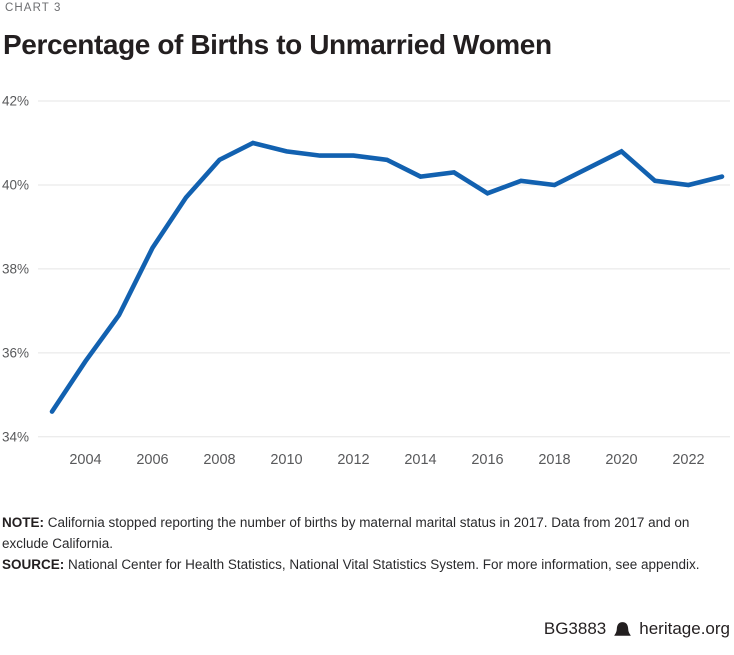 The image size is (734, 655). What do you see at coordinates (152, 460) in the screenshot?
I see `x-axis-tick-label: 2006` at bounding box center [152, 460].